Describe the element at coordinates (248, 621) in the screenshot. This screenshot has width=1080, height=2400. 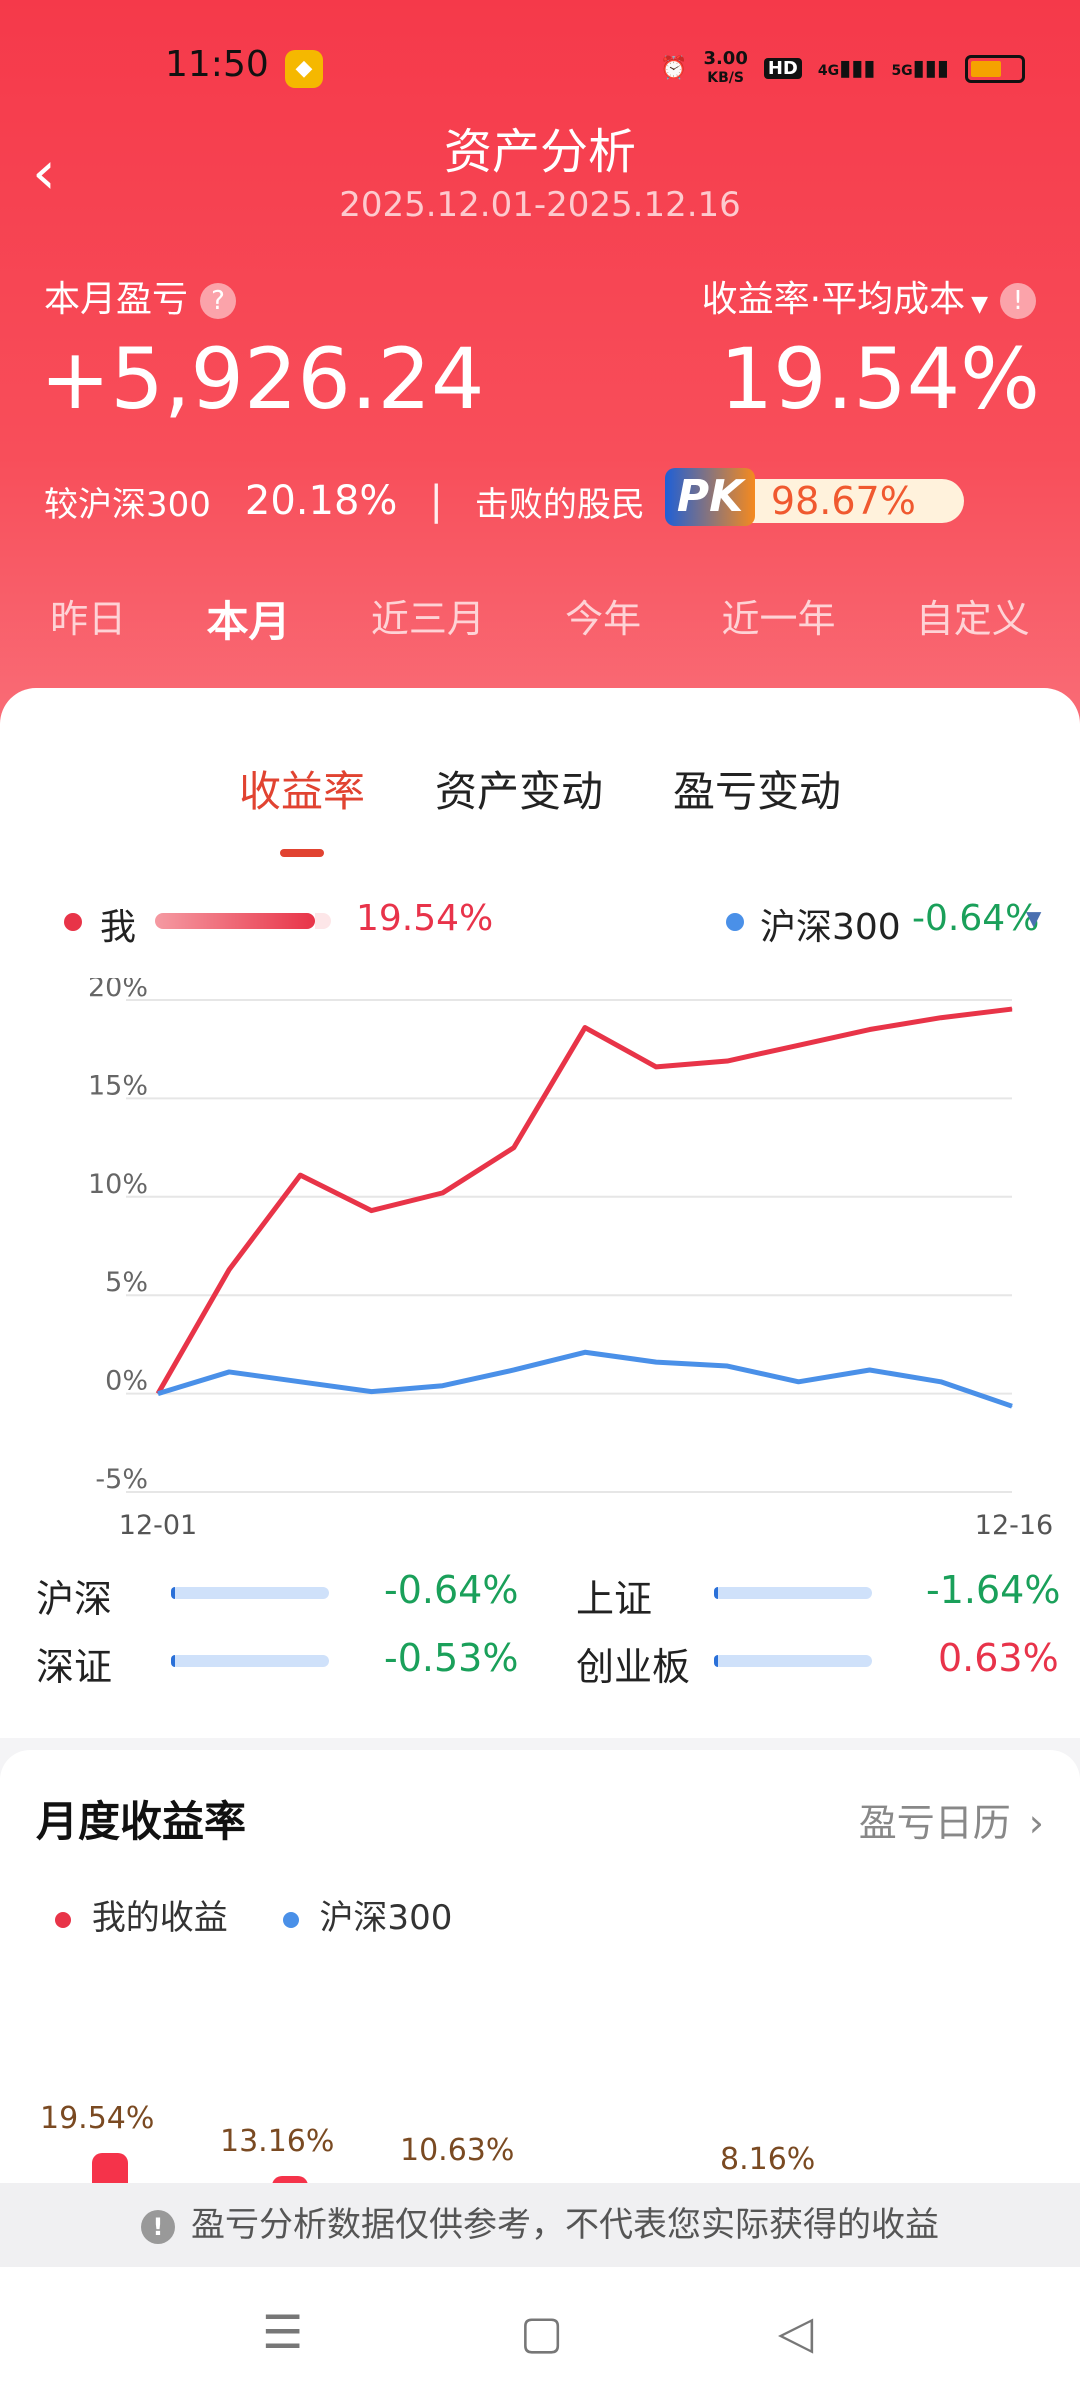
I see `tab-this-month: 本月` at that location.